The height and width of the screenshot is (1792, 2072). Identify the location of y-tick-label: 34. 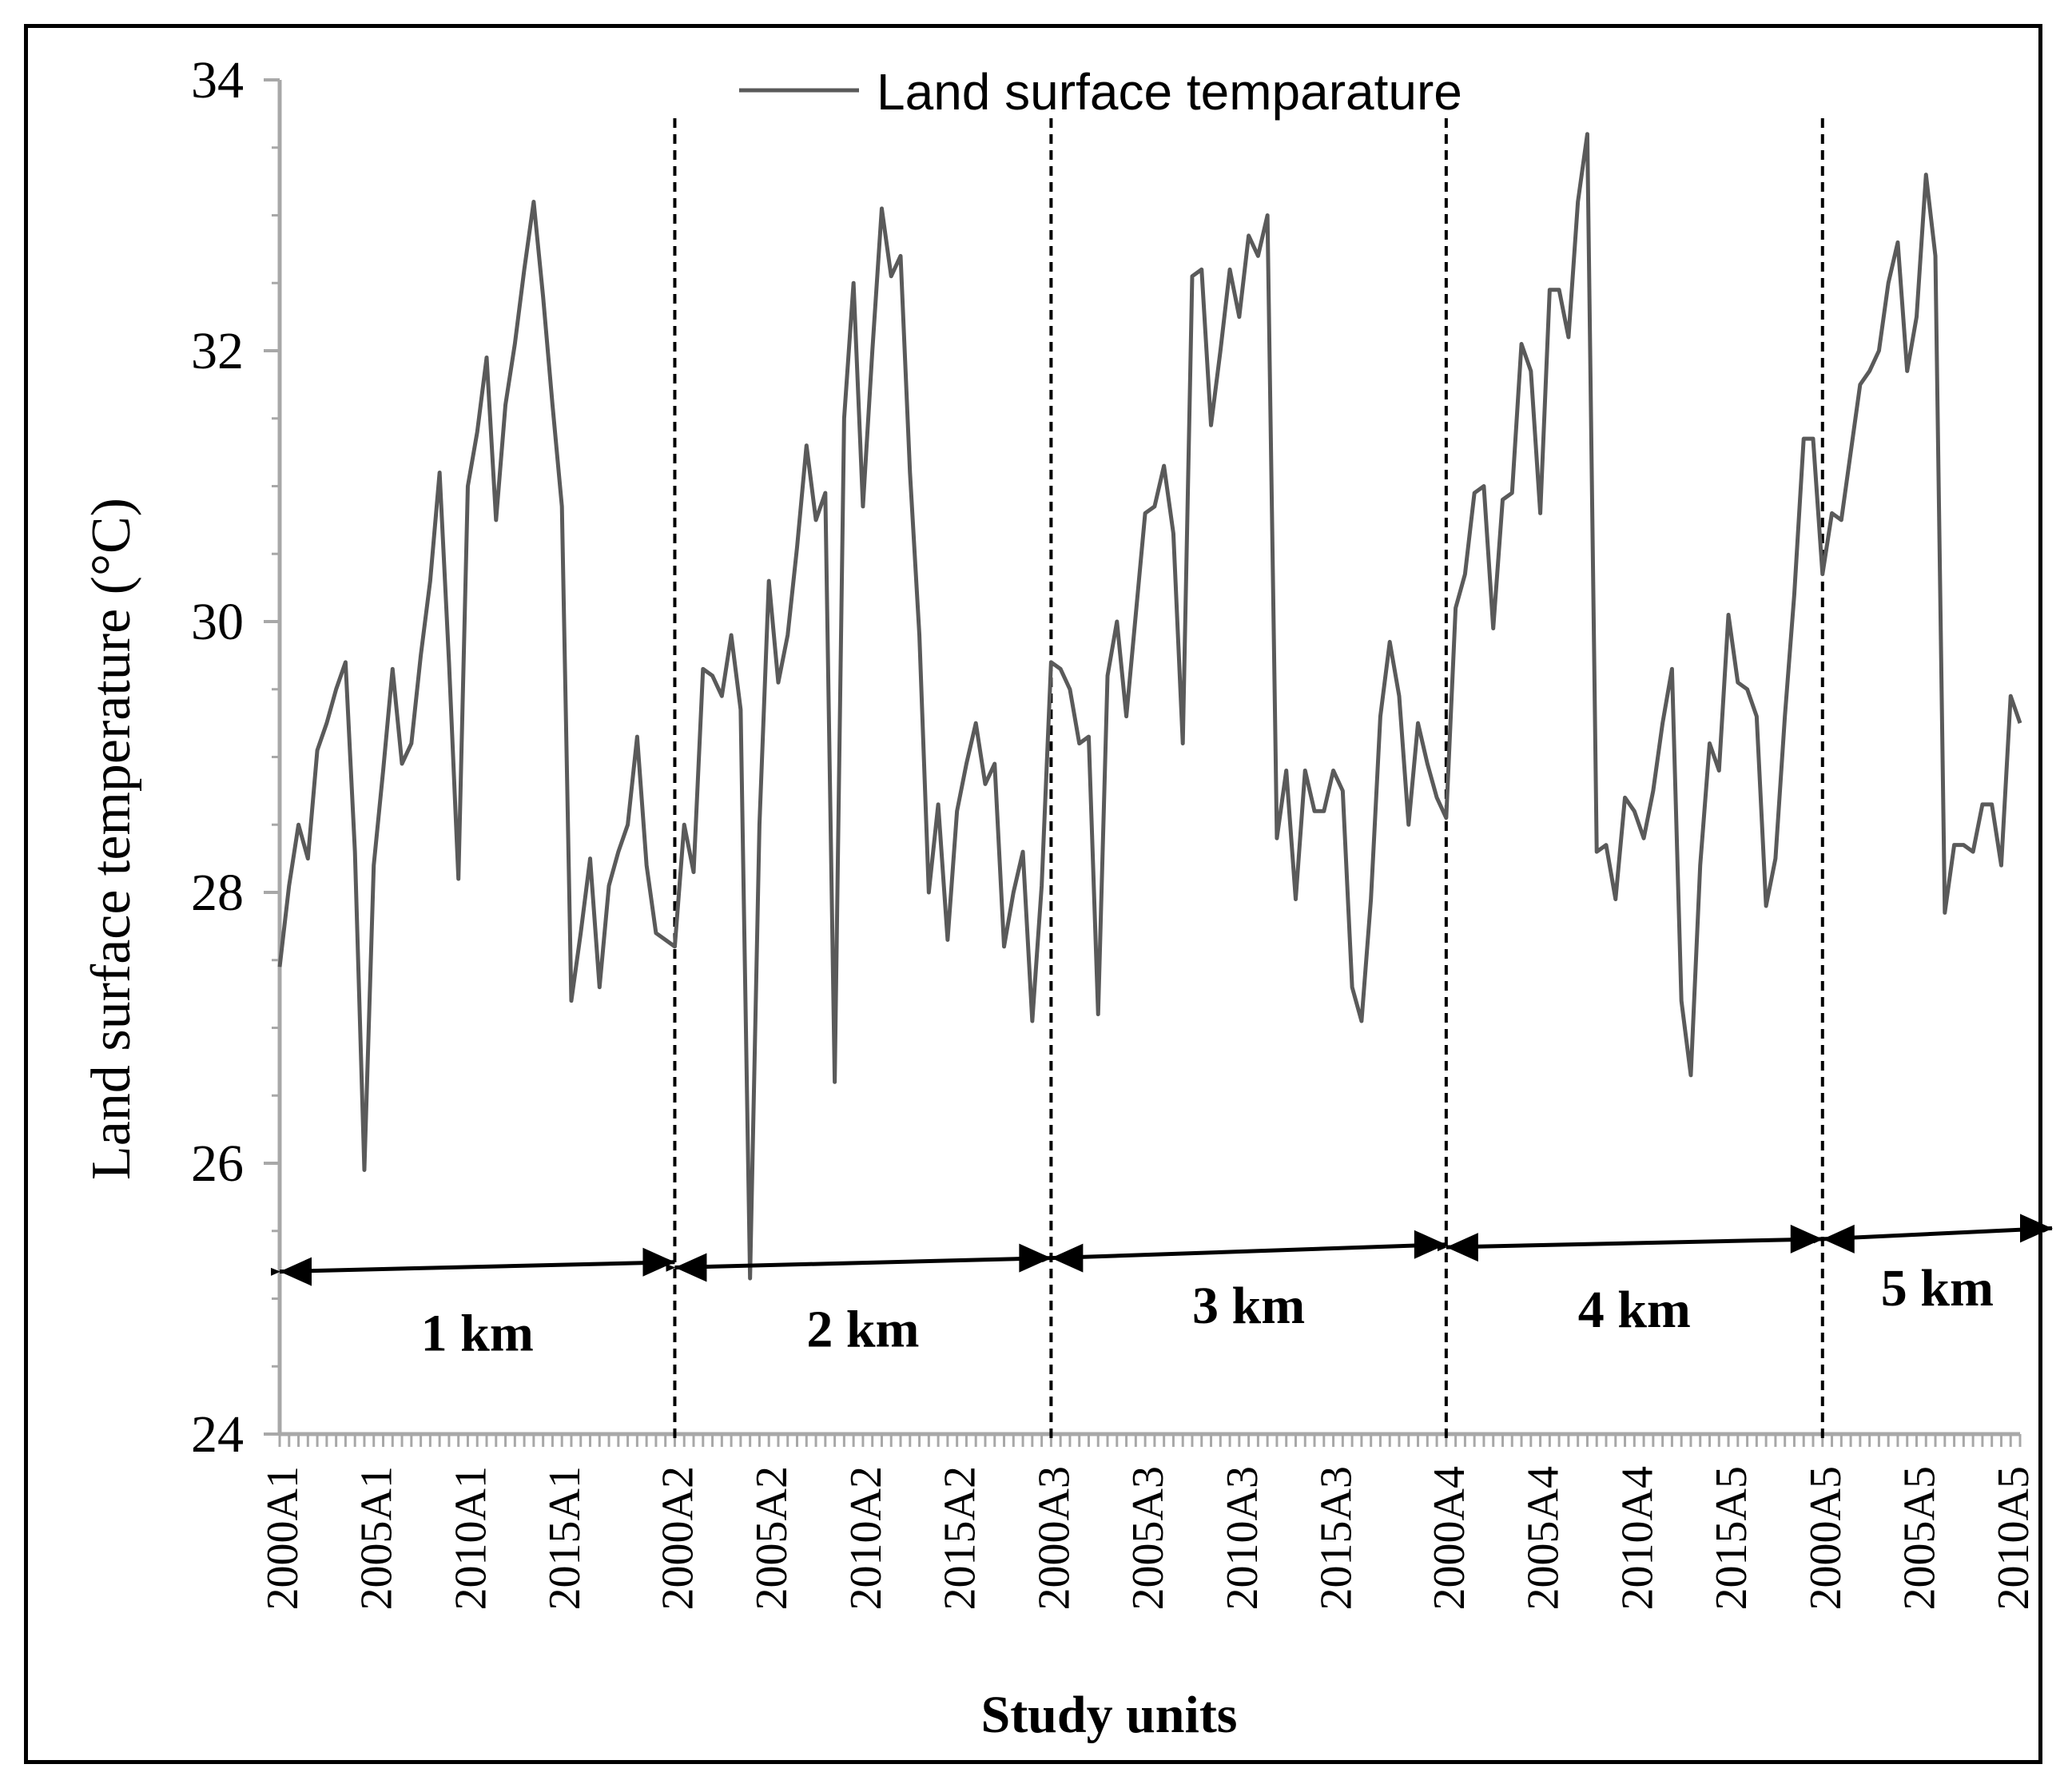
(217, 80).